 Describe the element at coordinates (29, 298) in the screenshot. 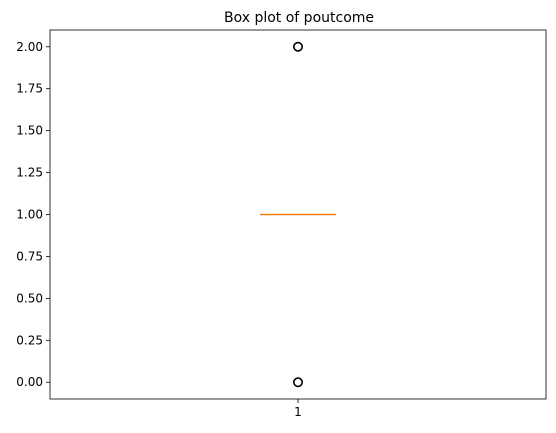

I see `y-tick-label: 0.50` at that location.